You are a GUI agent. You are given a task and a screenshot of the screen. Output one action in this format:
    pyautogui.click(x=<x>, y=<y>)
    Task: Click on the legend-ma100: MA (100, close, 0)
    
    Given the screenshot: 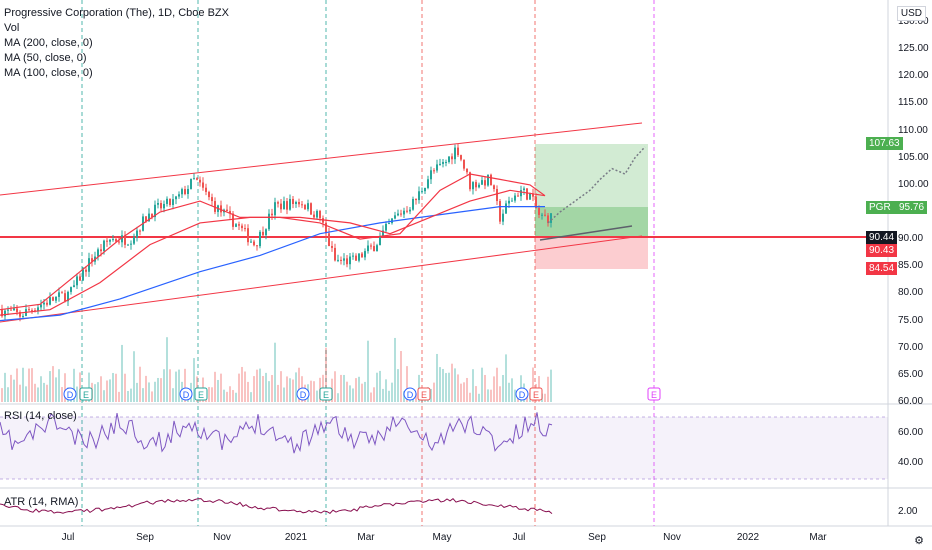 What is the action you would take?
    pyautogui.click(x=48, y=73)
    